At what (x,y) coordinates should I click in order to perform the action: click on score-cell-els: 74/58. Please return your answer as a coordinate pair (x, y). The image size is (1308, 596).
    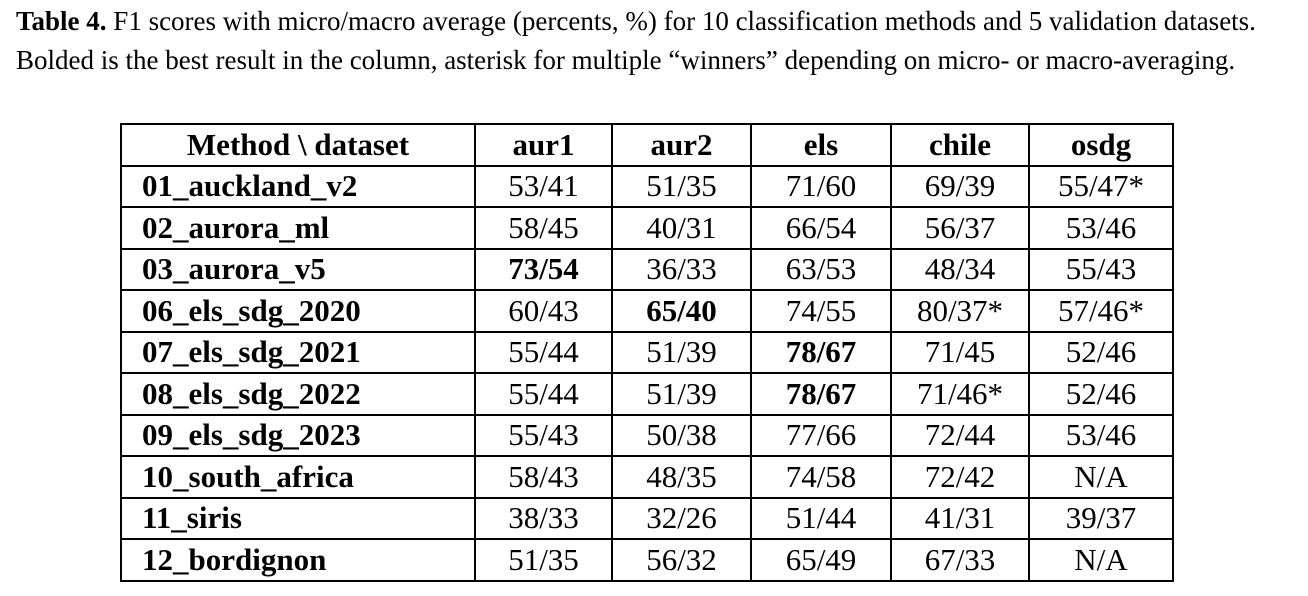
    Looking at the image, I should click on (821, 477).